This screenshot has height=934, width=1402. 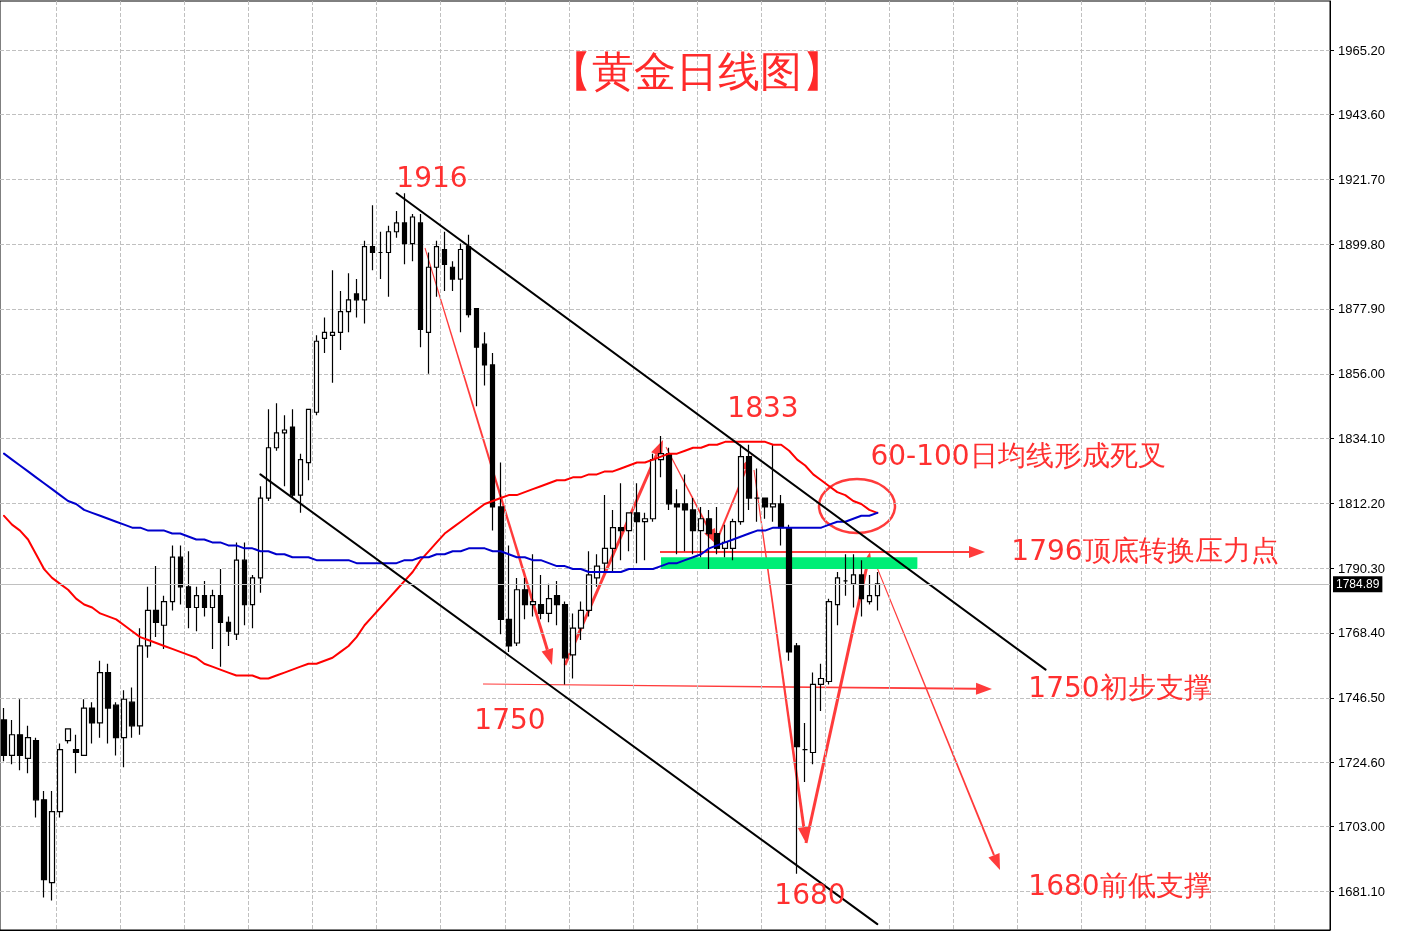 I want to click on y-tick-label: 1856.00, so click(x=1361, y=374).